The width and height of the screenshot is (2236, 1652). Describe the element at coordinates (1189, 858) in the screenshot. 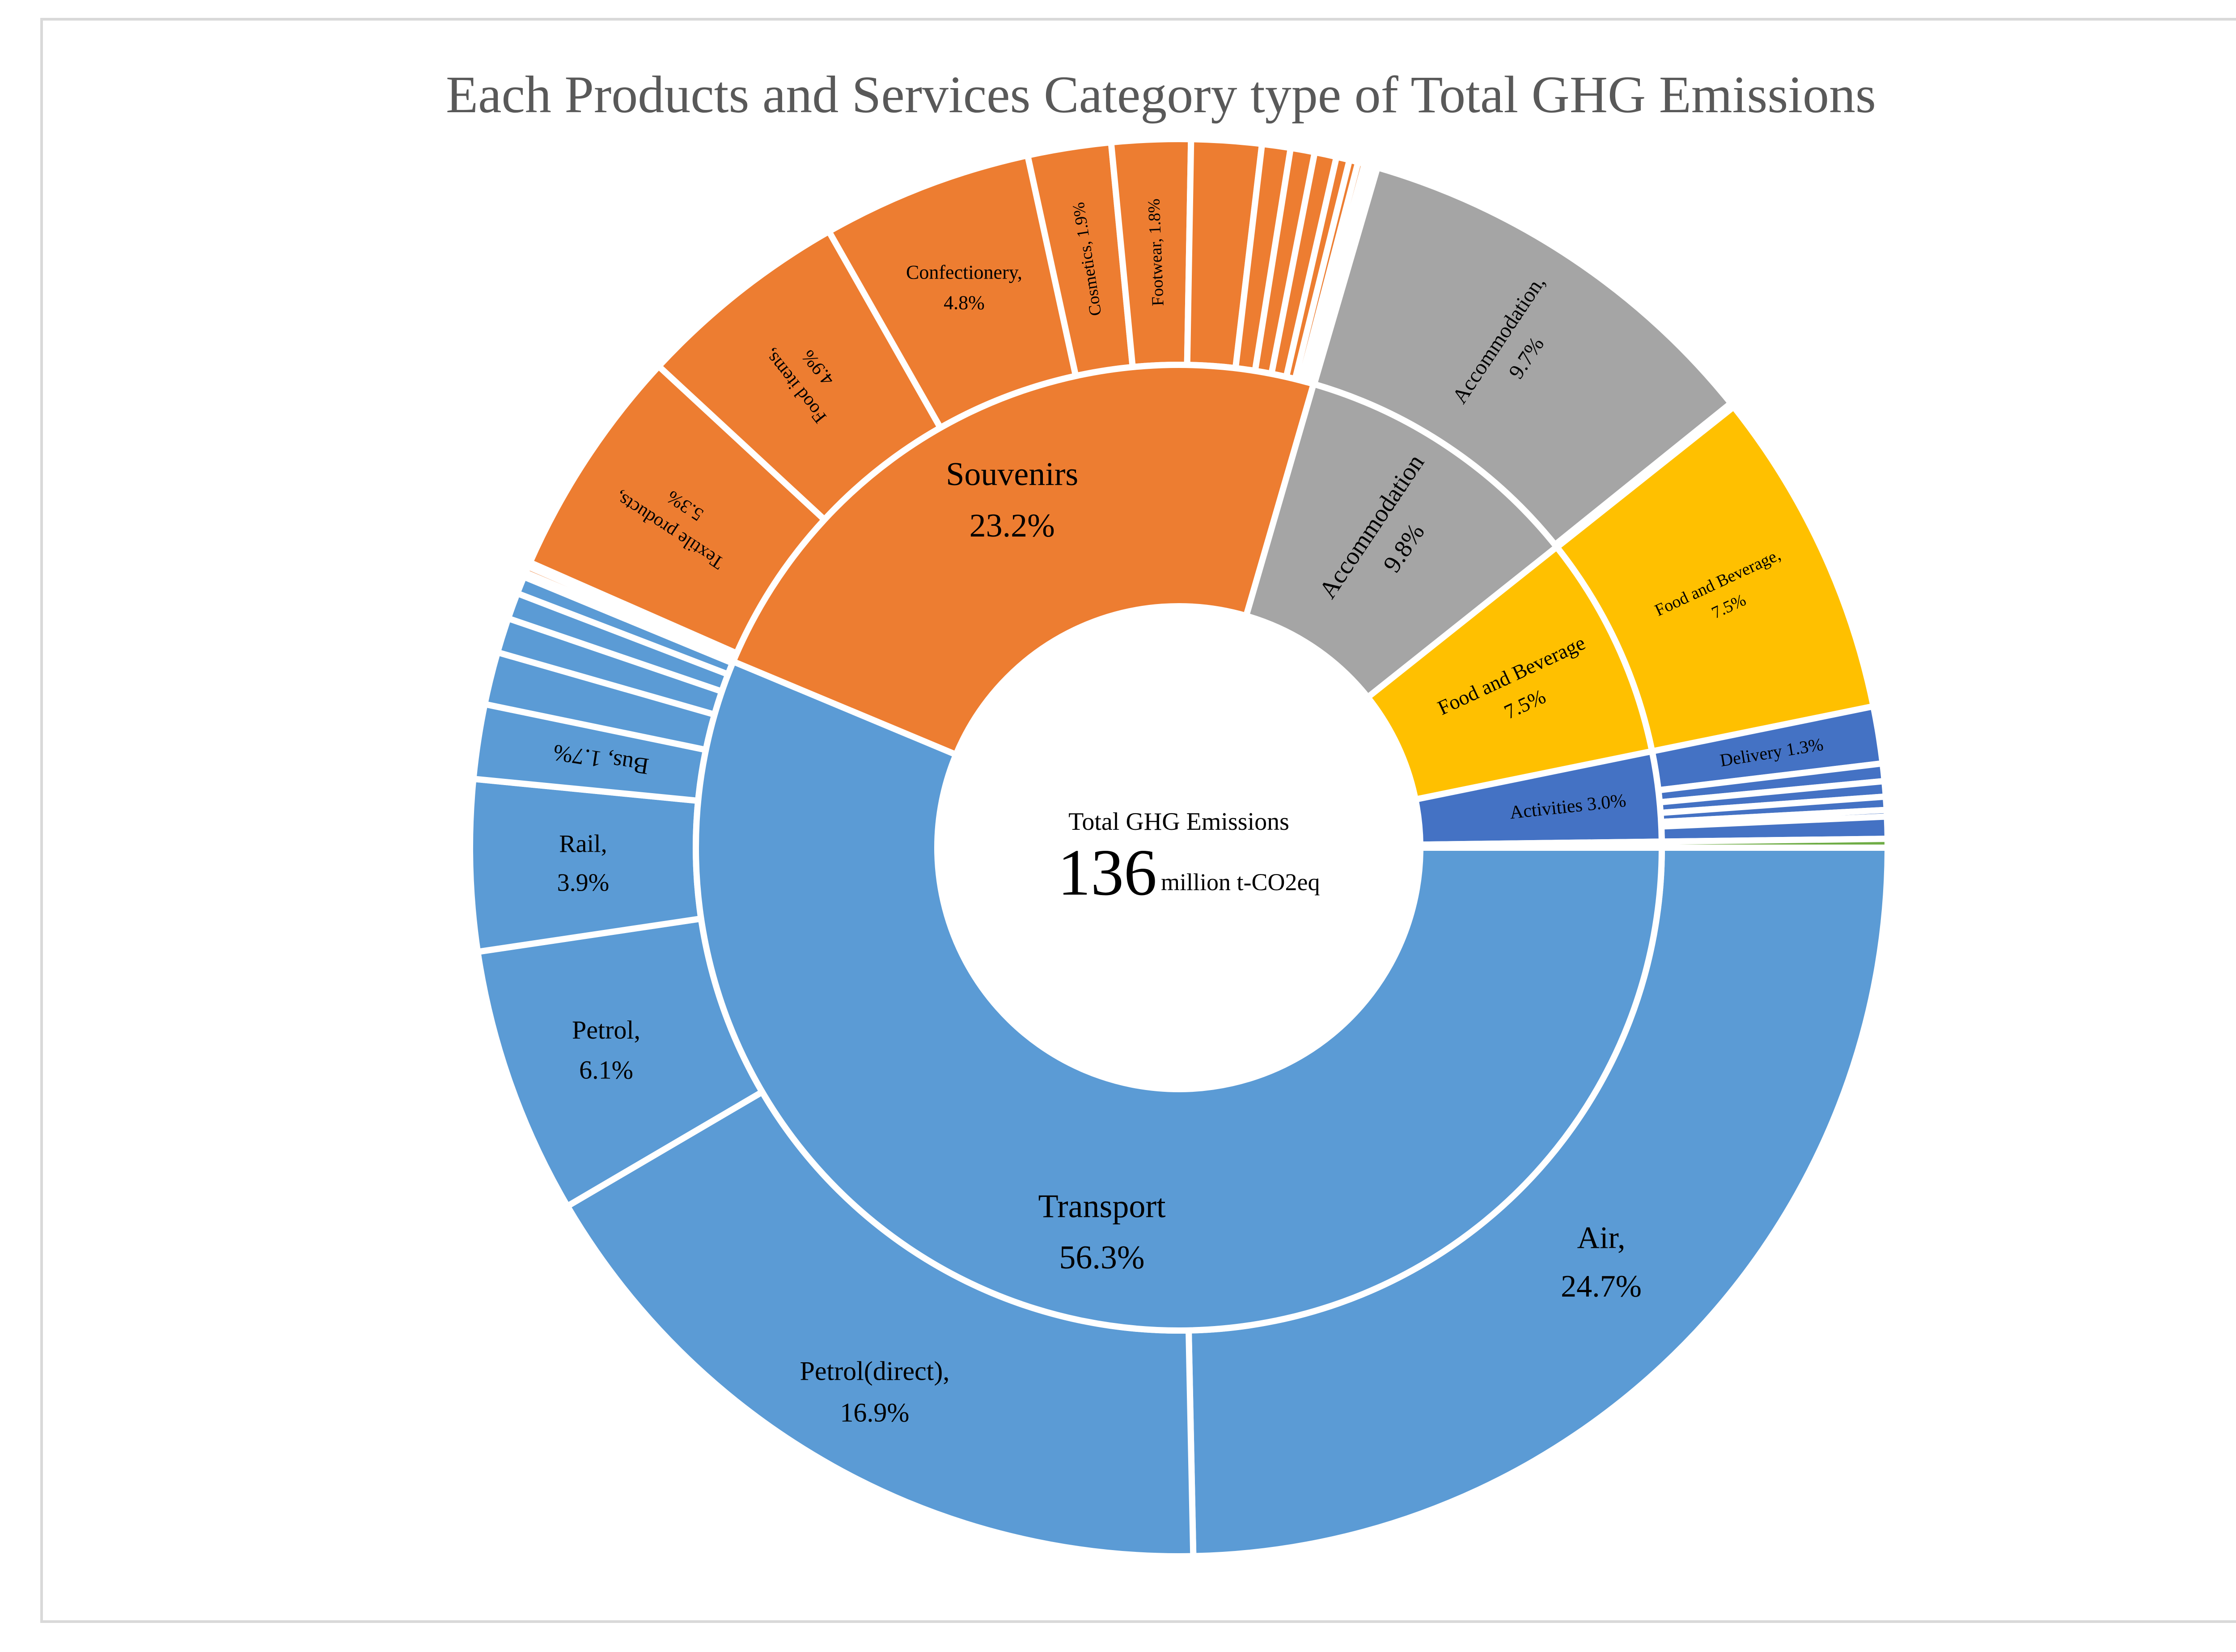

I see `center-total: Total GHG Emissions 136 million t-CO2eq` at that location.